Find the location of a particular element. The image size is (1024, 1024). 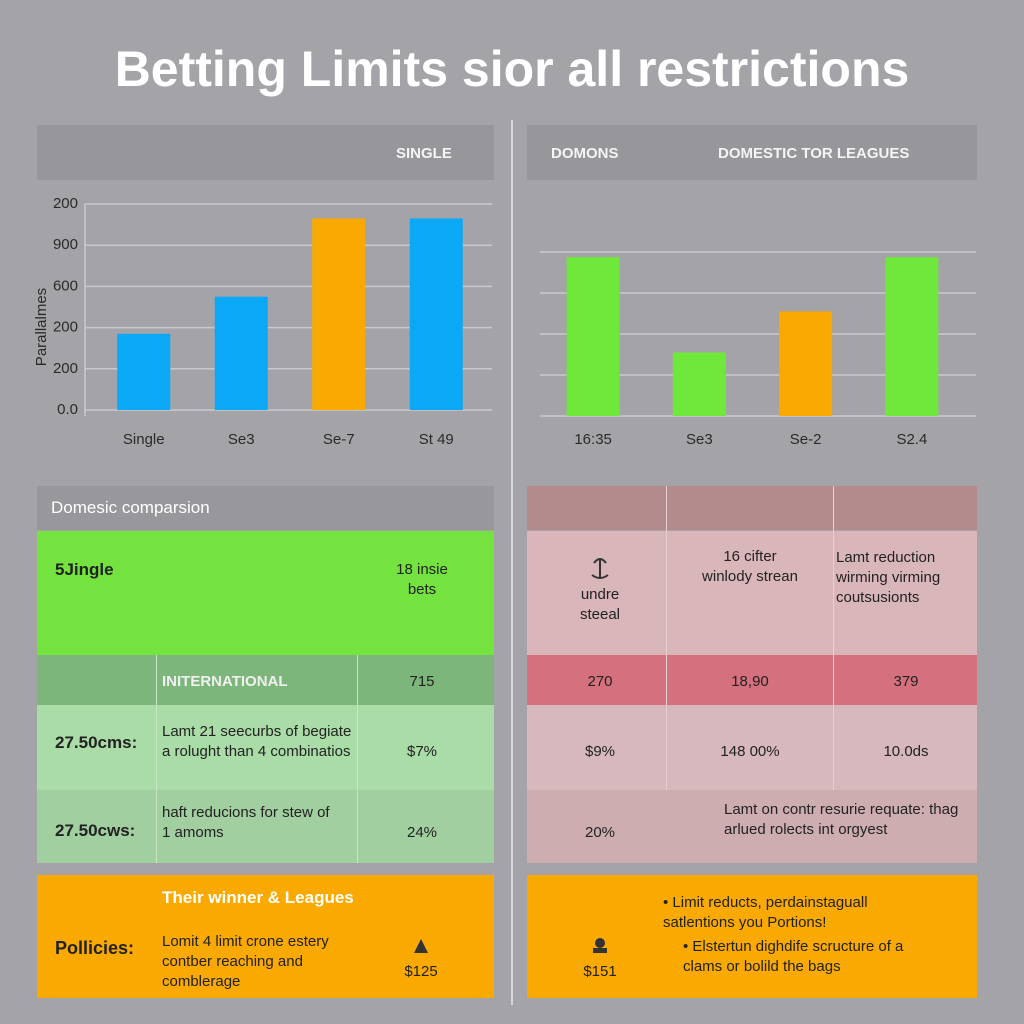

cell: 10.0ds is located at coordinates (906, 751).